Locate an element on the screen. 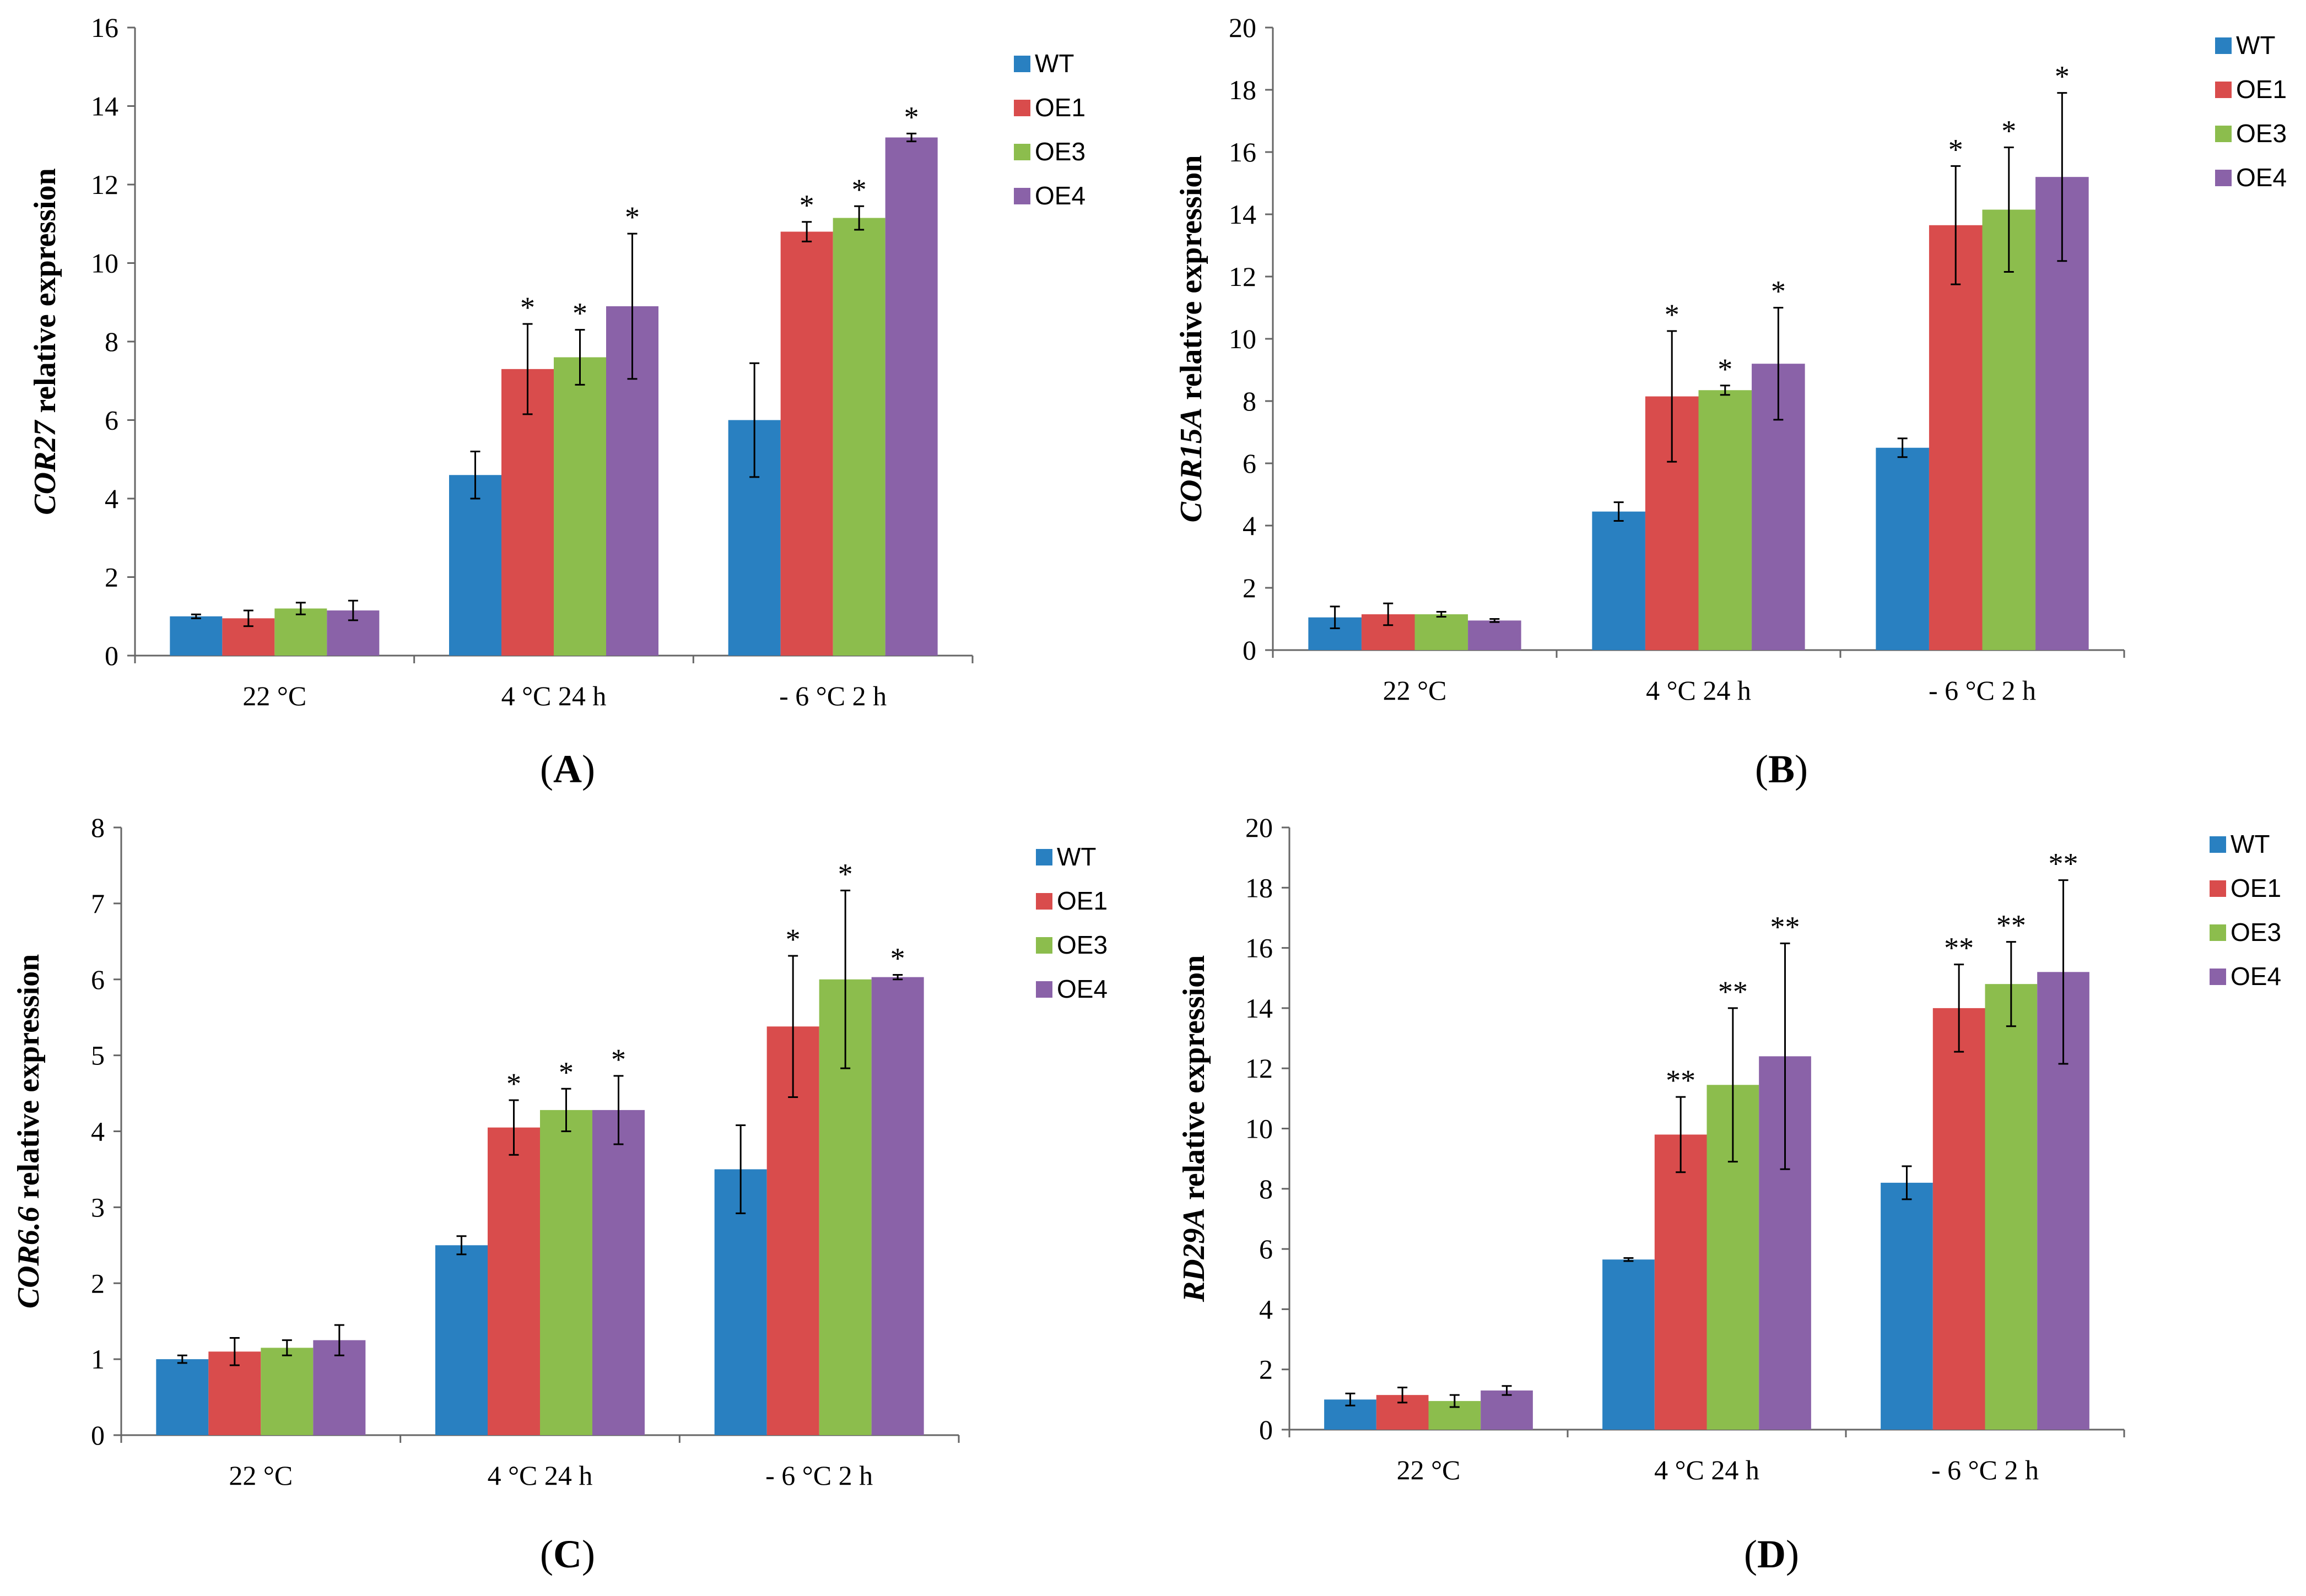 The width and height of the screenshot is (2306, 1596). panel-label-a: (A) is located at coordinates (567, 769).